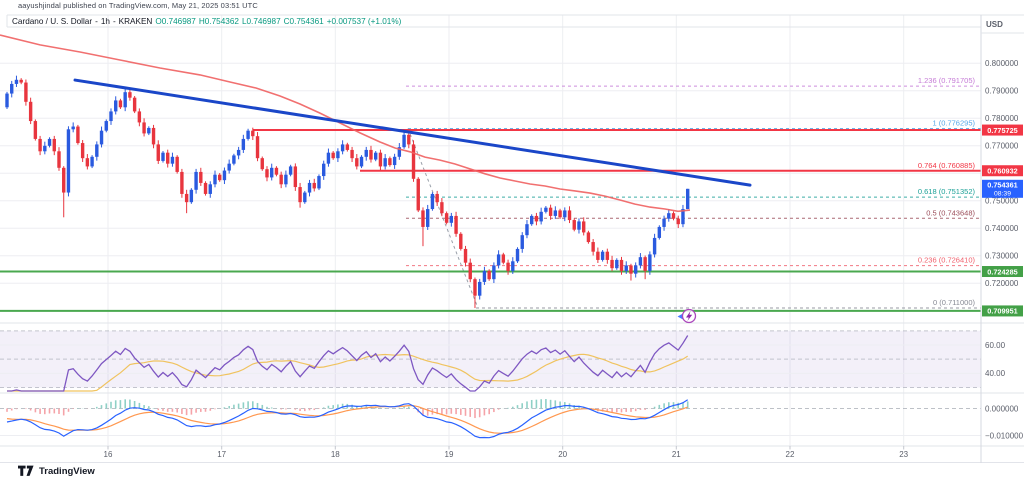  I want to click on svg-text: 17, so click(221, 454).